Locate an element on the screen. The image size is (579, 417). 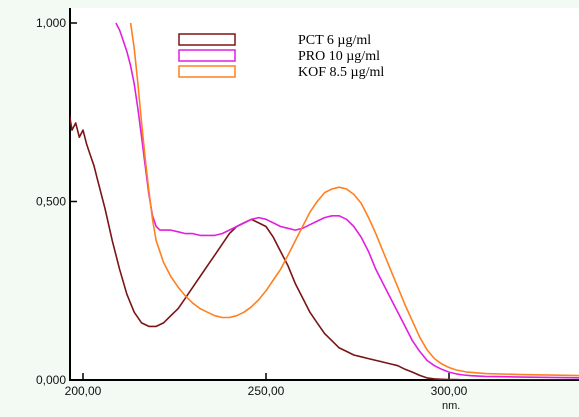
legend-label: PCT 6 µg/ml is located at coordinates (334, 40).